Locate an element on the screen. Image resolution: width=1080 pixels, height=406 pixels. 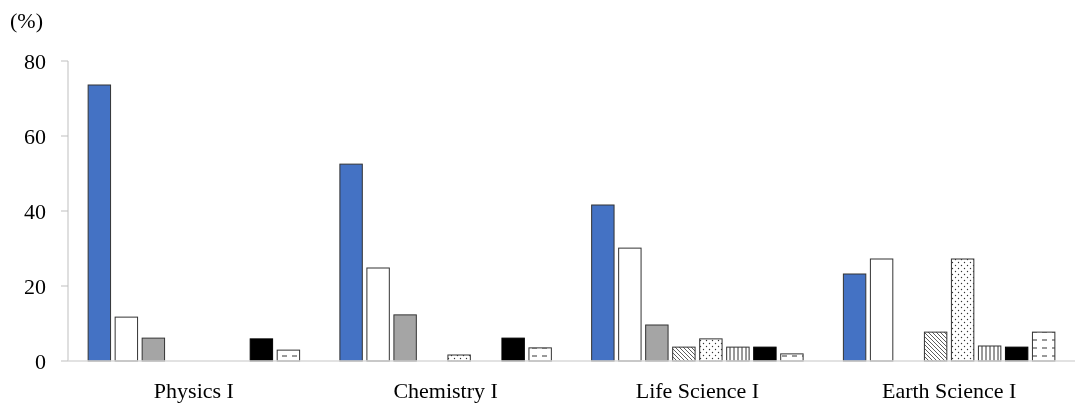
y-tick-label: 60 is located at coordinates (35, 136).